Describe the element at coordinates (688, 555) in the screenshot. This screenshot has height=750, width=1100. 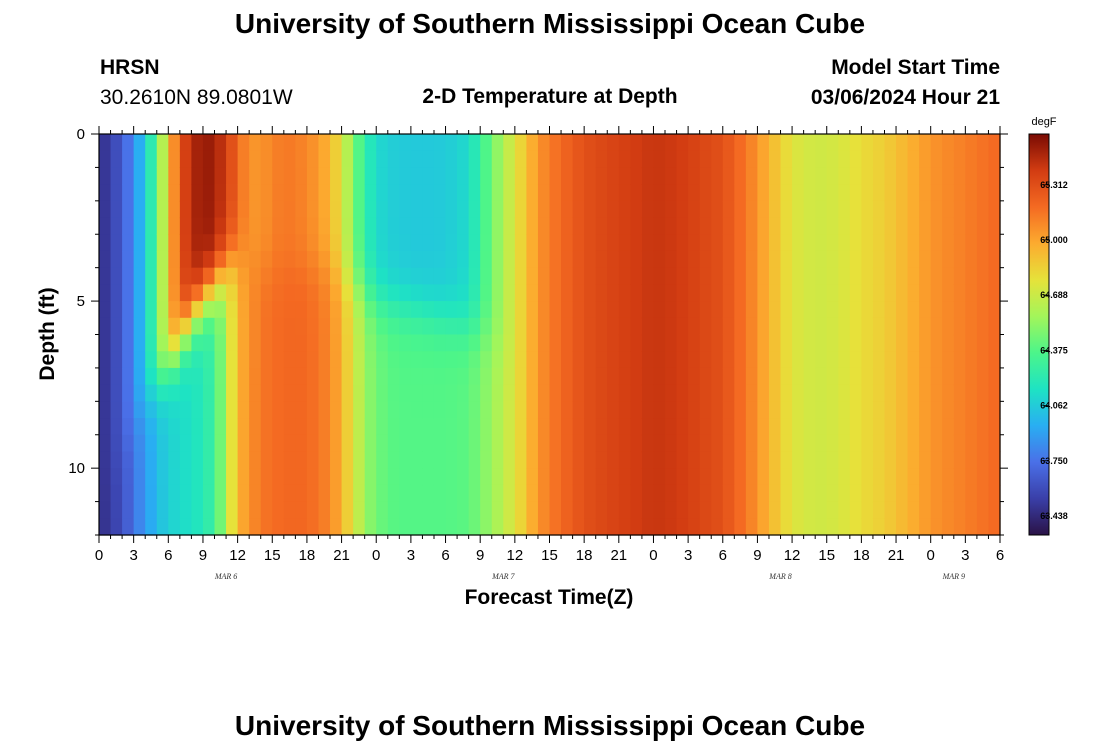
I see `x-tick-label: 3` at that location.